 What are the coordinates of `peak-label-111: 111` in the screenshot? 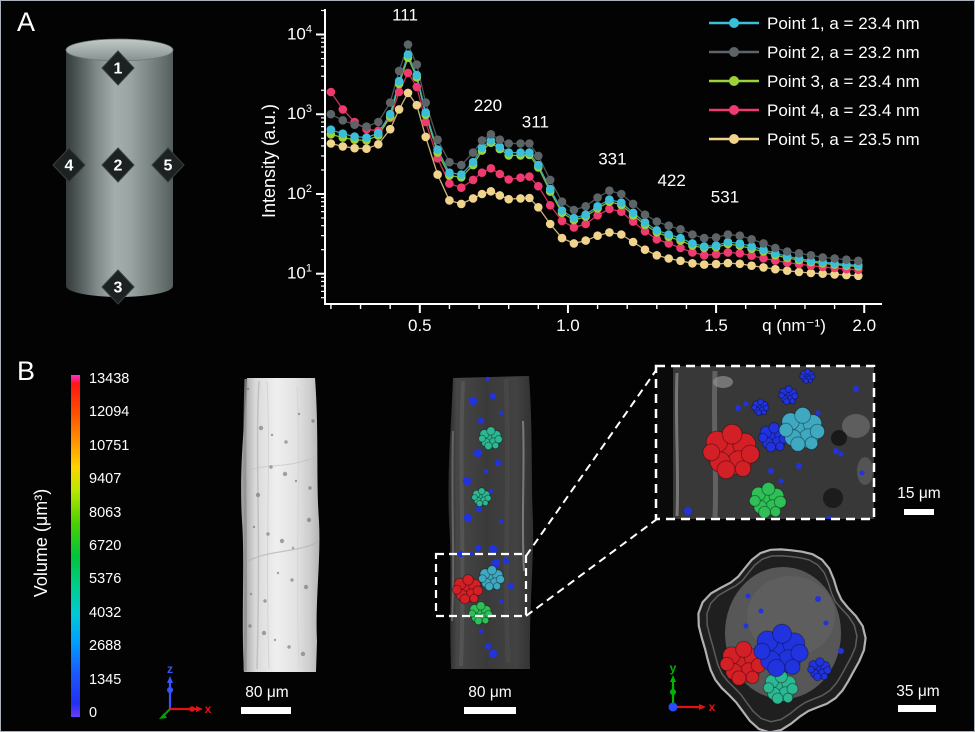 It's located at (405, 14).